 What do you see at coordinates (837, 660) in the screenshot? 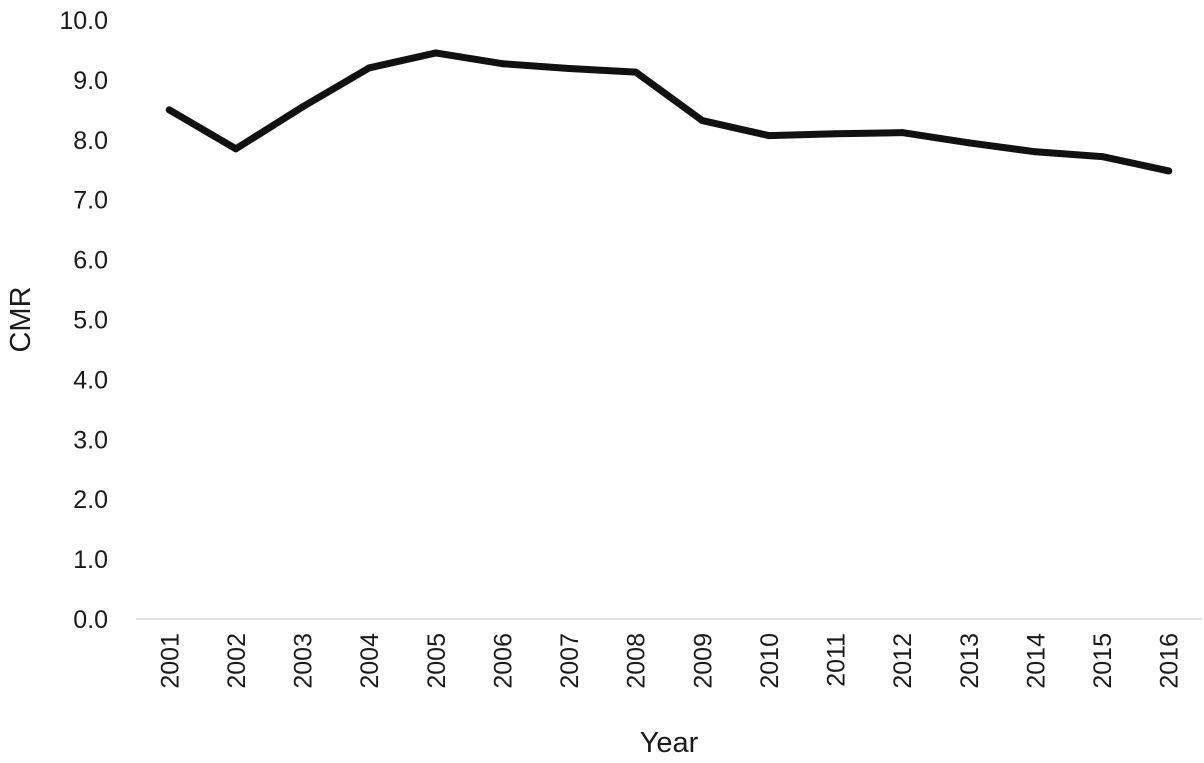
I see `x-tick-label: 2011` at bounding box center [837, 660].